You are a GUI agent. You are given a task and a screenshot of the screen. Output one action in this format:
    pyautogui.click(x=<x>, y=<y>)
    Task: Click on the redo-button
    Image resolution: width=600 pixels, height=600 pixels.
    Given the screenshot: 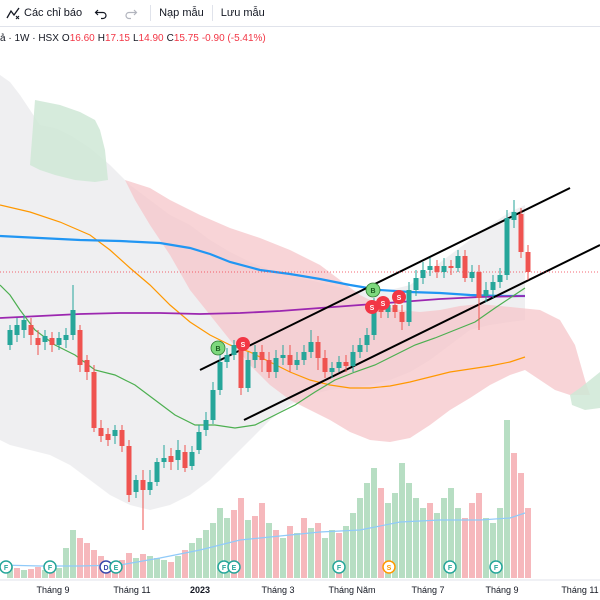 What is the action you would take?
    pyautogui.click(x=133, y=13)
    